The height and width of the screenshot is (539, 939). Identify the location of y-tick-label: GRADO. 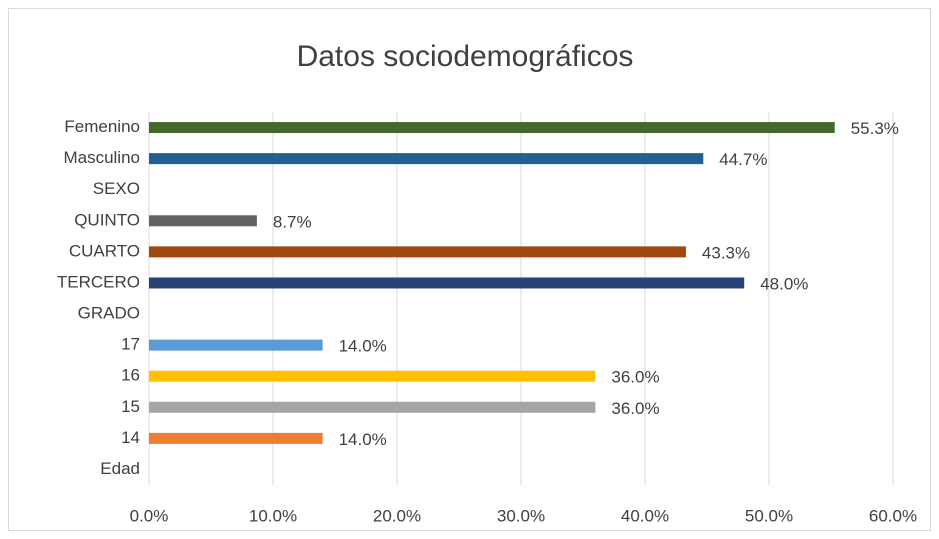
(109, 313).